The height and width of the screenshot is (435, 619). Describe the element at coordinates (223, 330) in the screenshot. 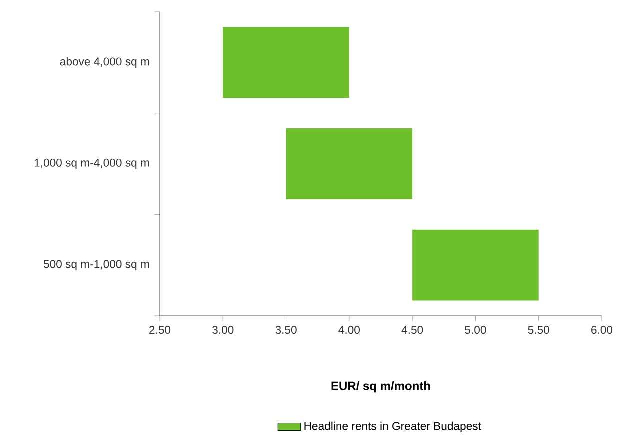

I see `x-tick-label: 3.00` at that location.